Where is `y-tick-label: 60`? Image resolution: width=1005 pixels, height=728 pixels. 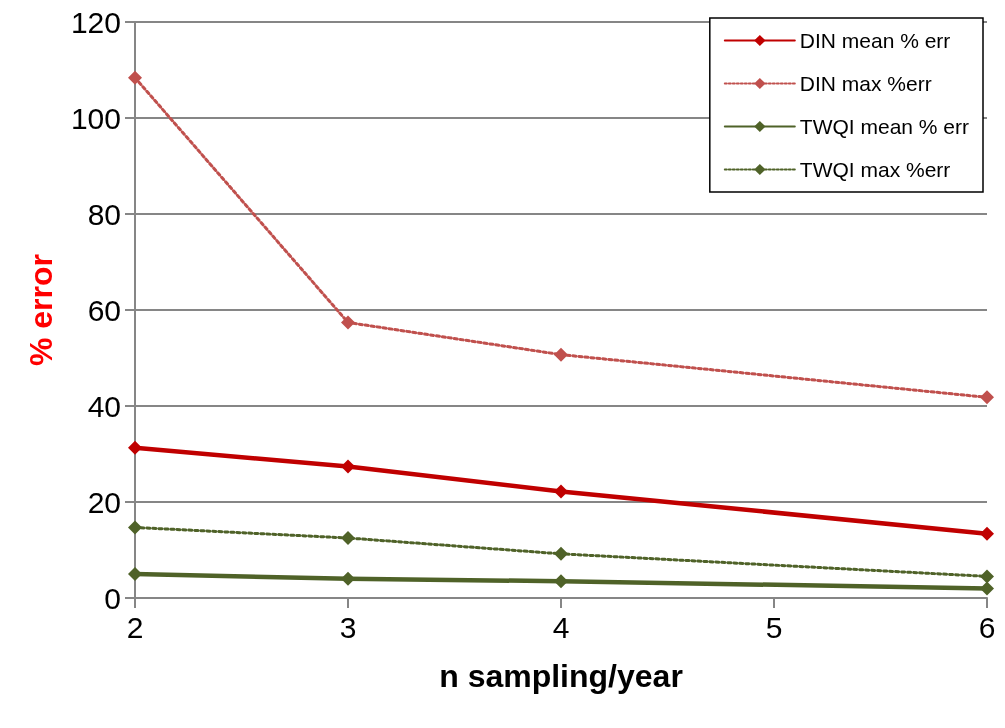
y-tick-label: 60 is located at coordinates (104, 310).